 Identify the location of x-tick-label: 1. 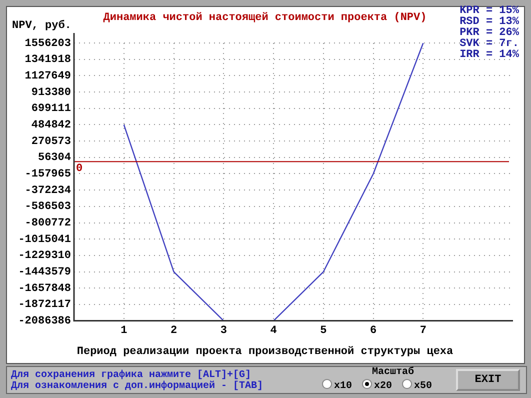
(124, 331).